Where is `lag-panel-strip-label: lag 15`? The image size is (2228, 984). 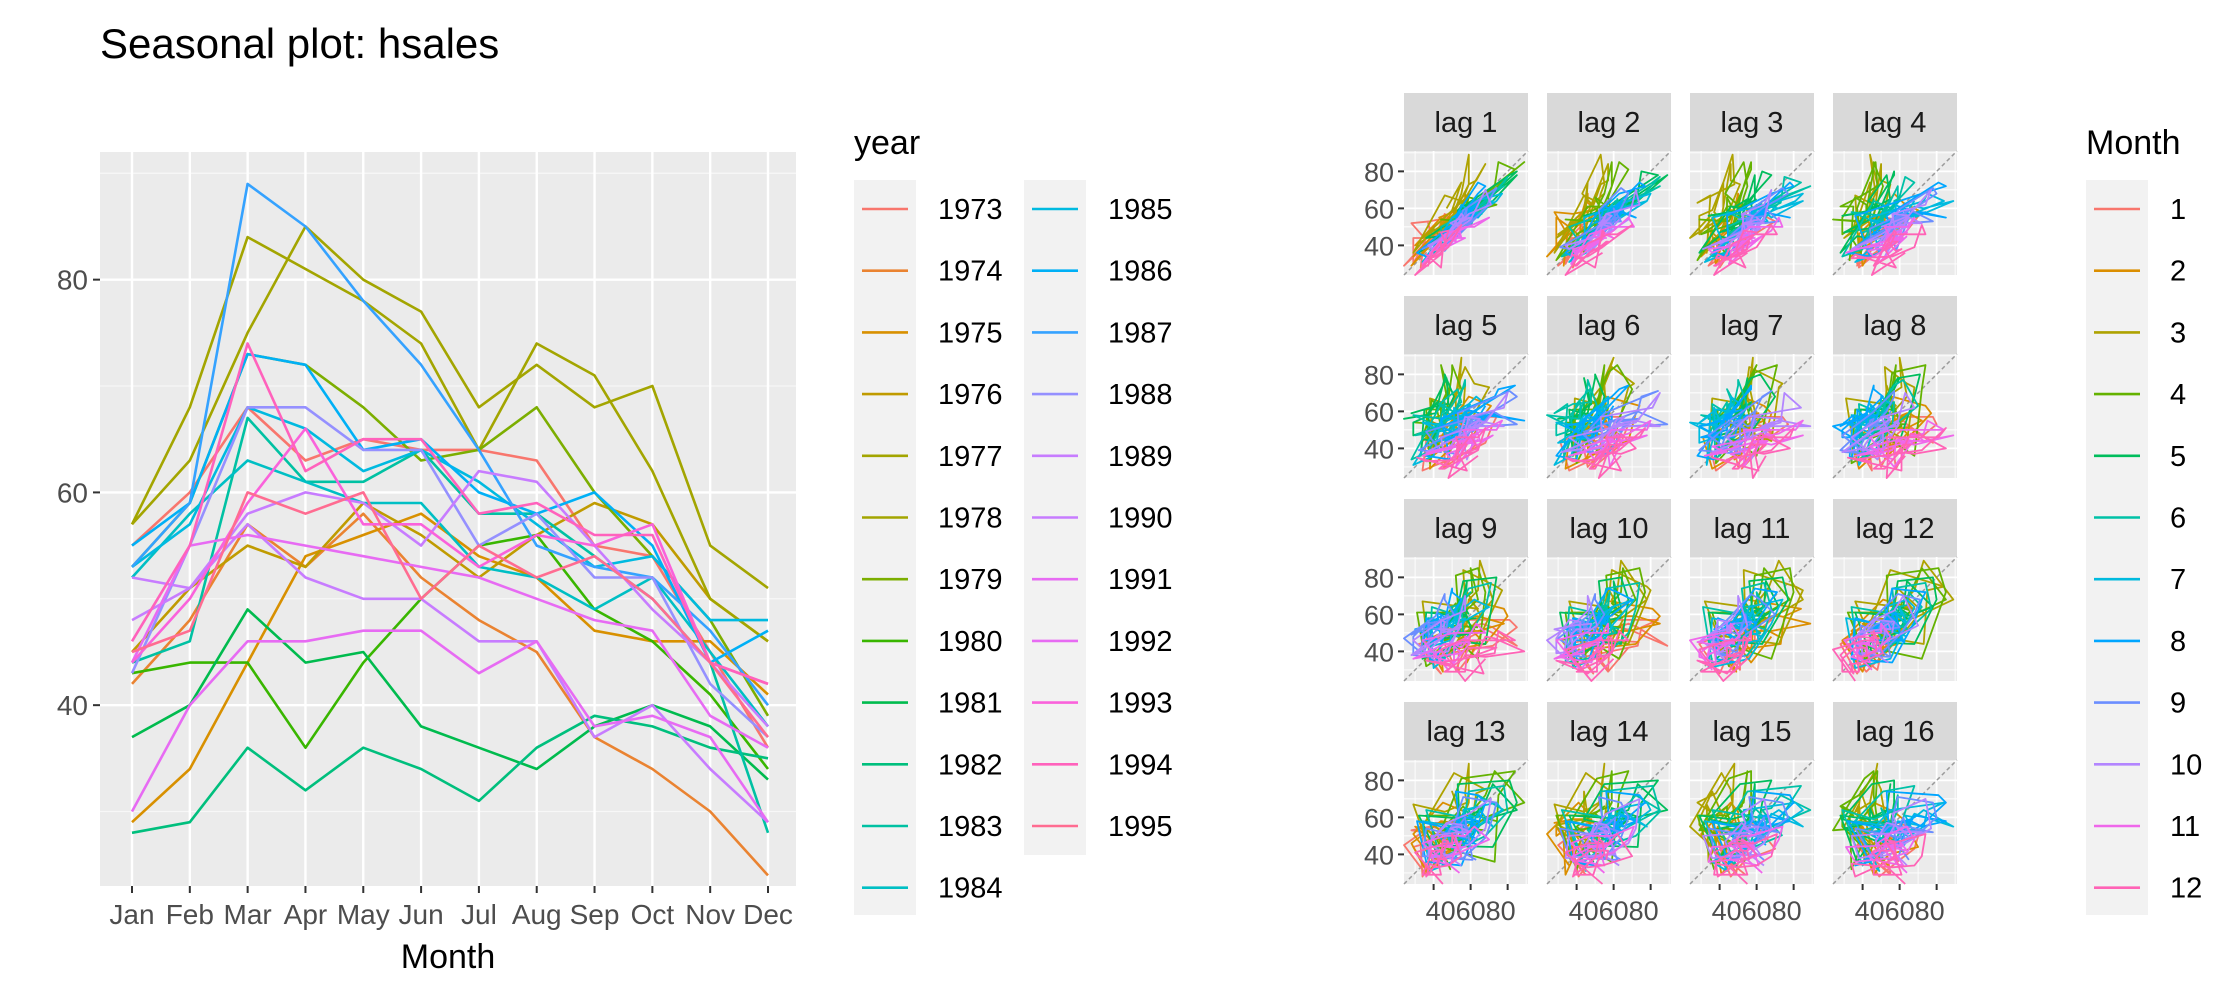
lag-panel-strip-label: lag 15 is located at coordinates (1751, 732).